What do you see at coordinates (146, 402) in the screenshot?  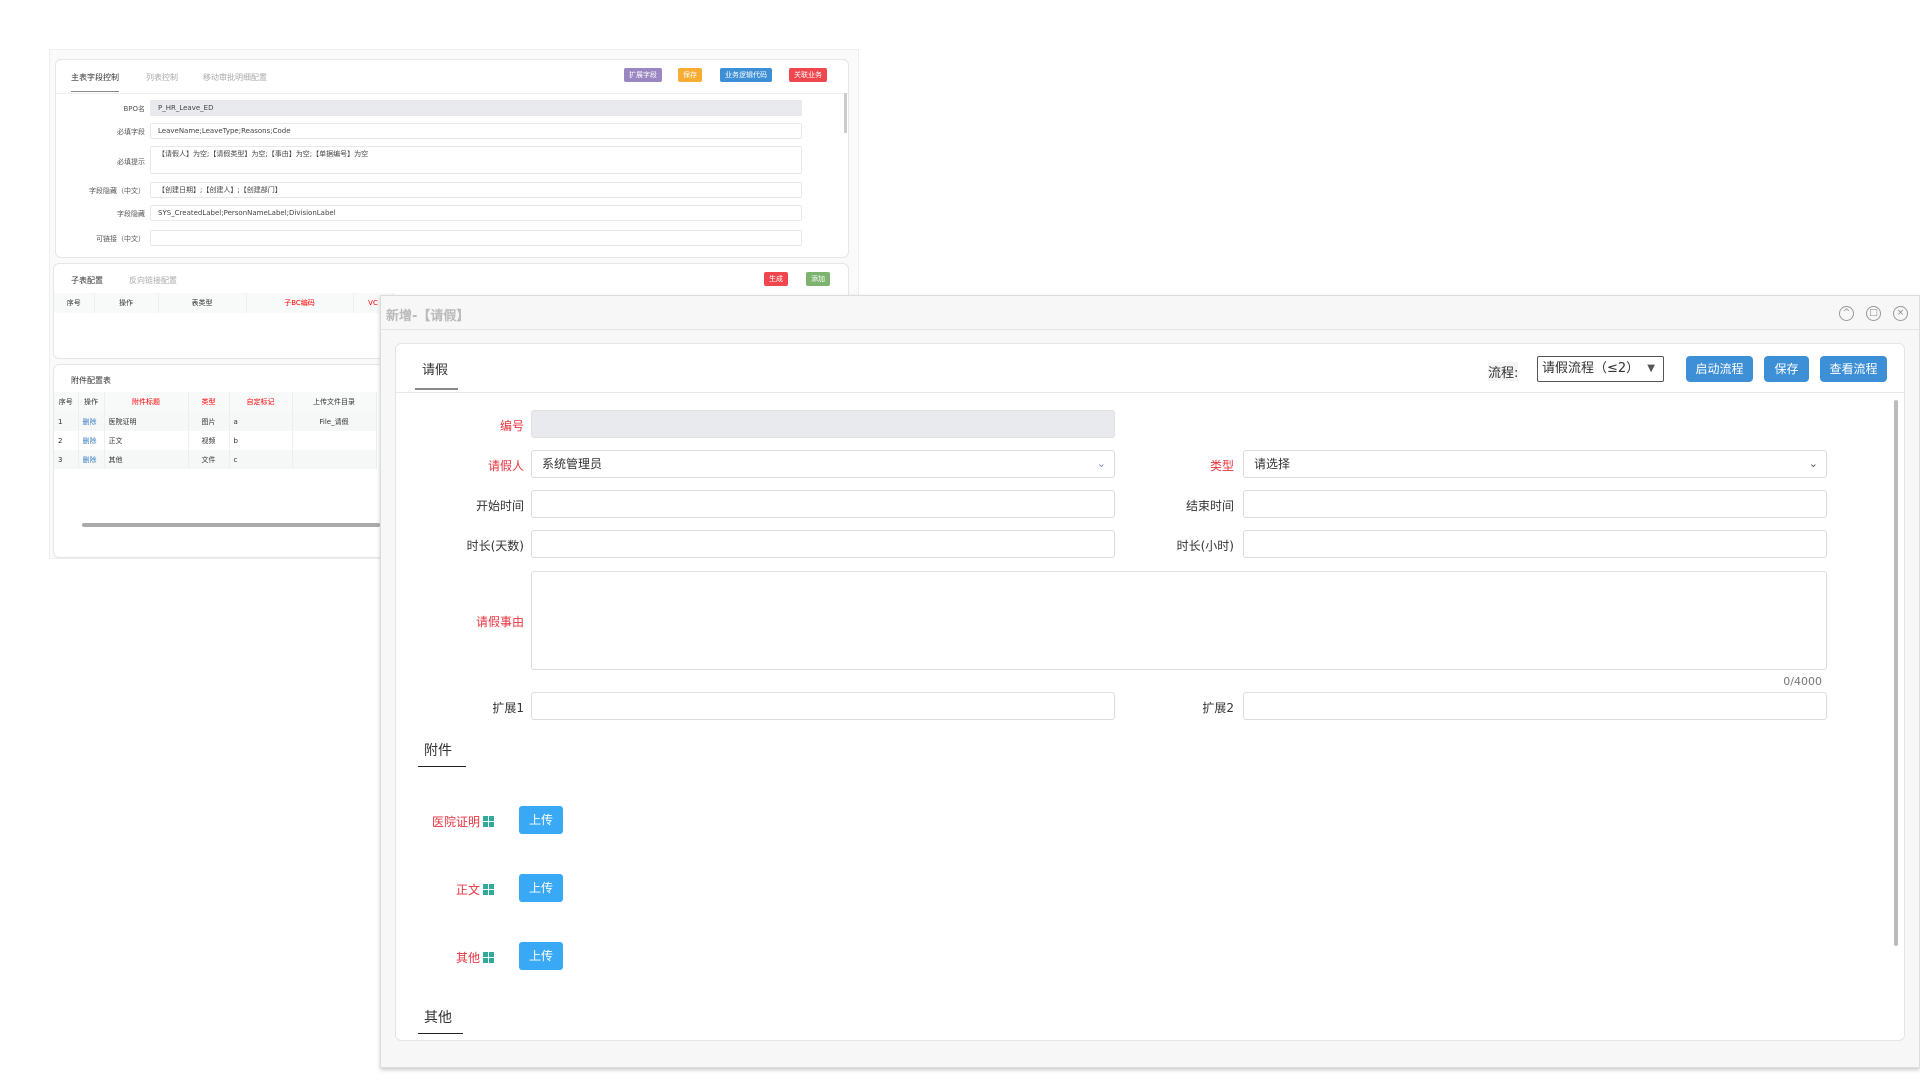 I see `col-header: 附件标题` at bounding box center [146, 402].